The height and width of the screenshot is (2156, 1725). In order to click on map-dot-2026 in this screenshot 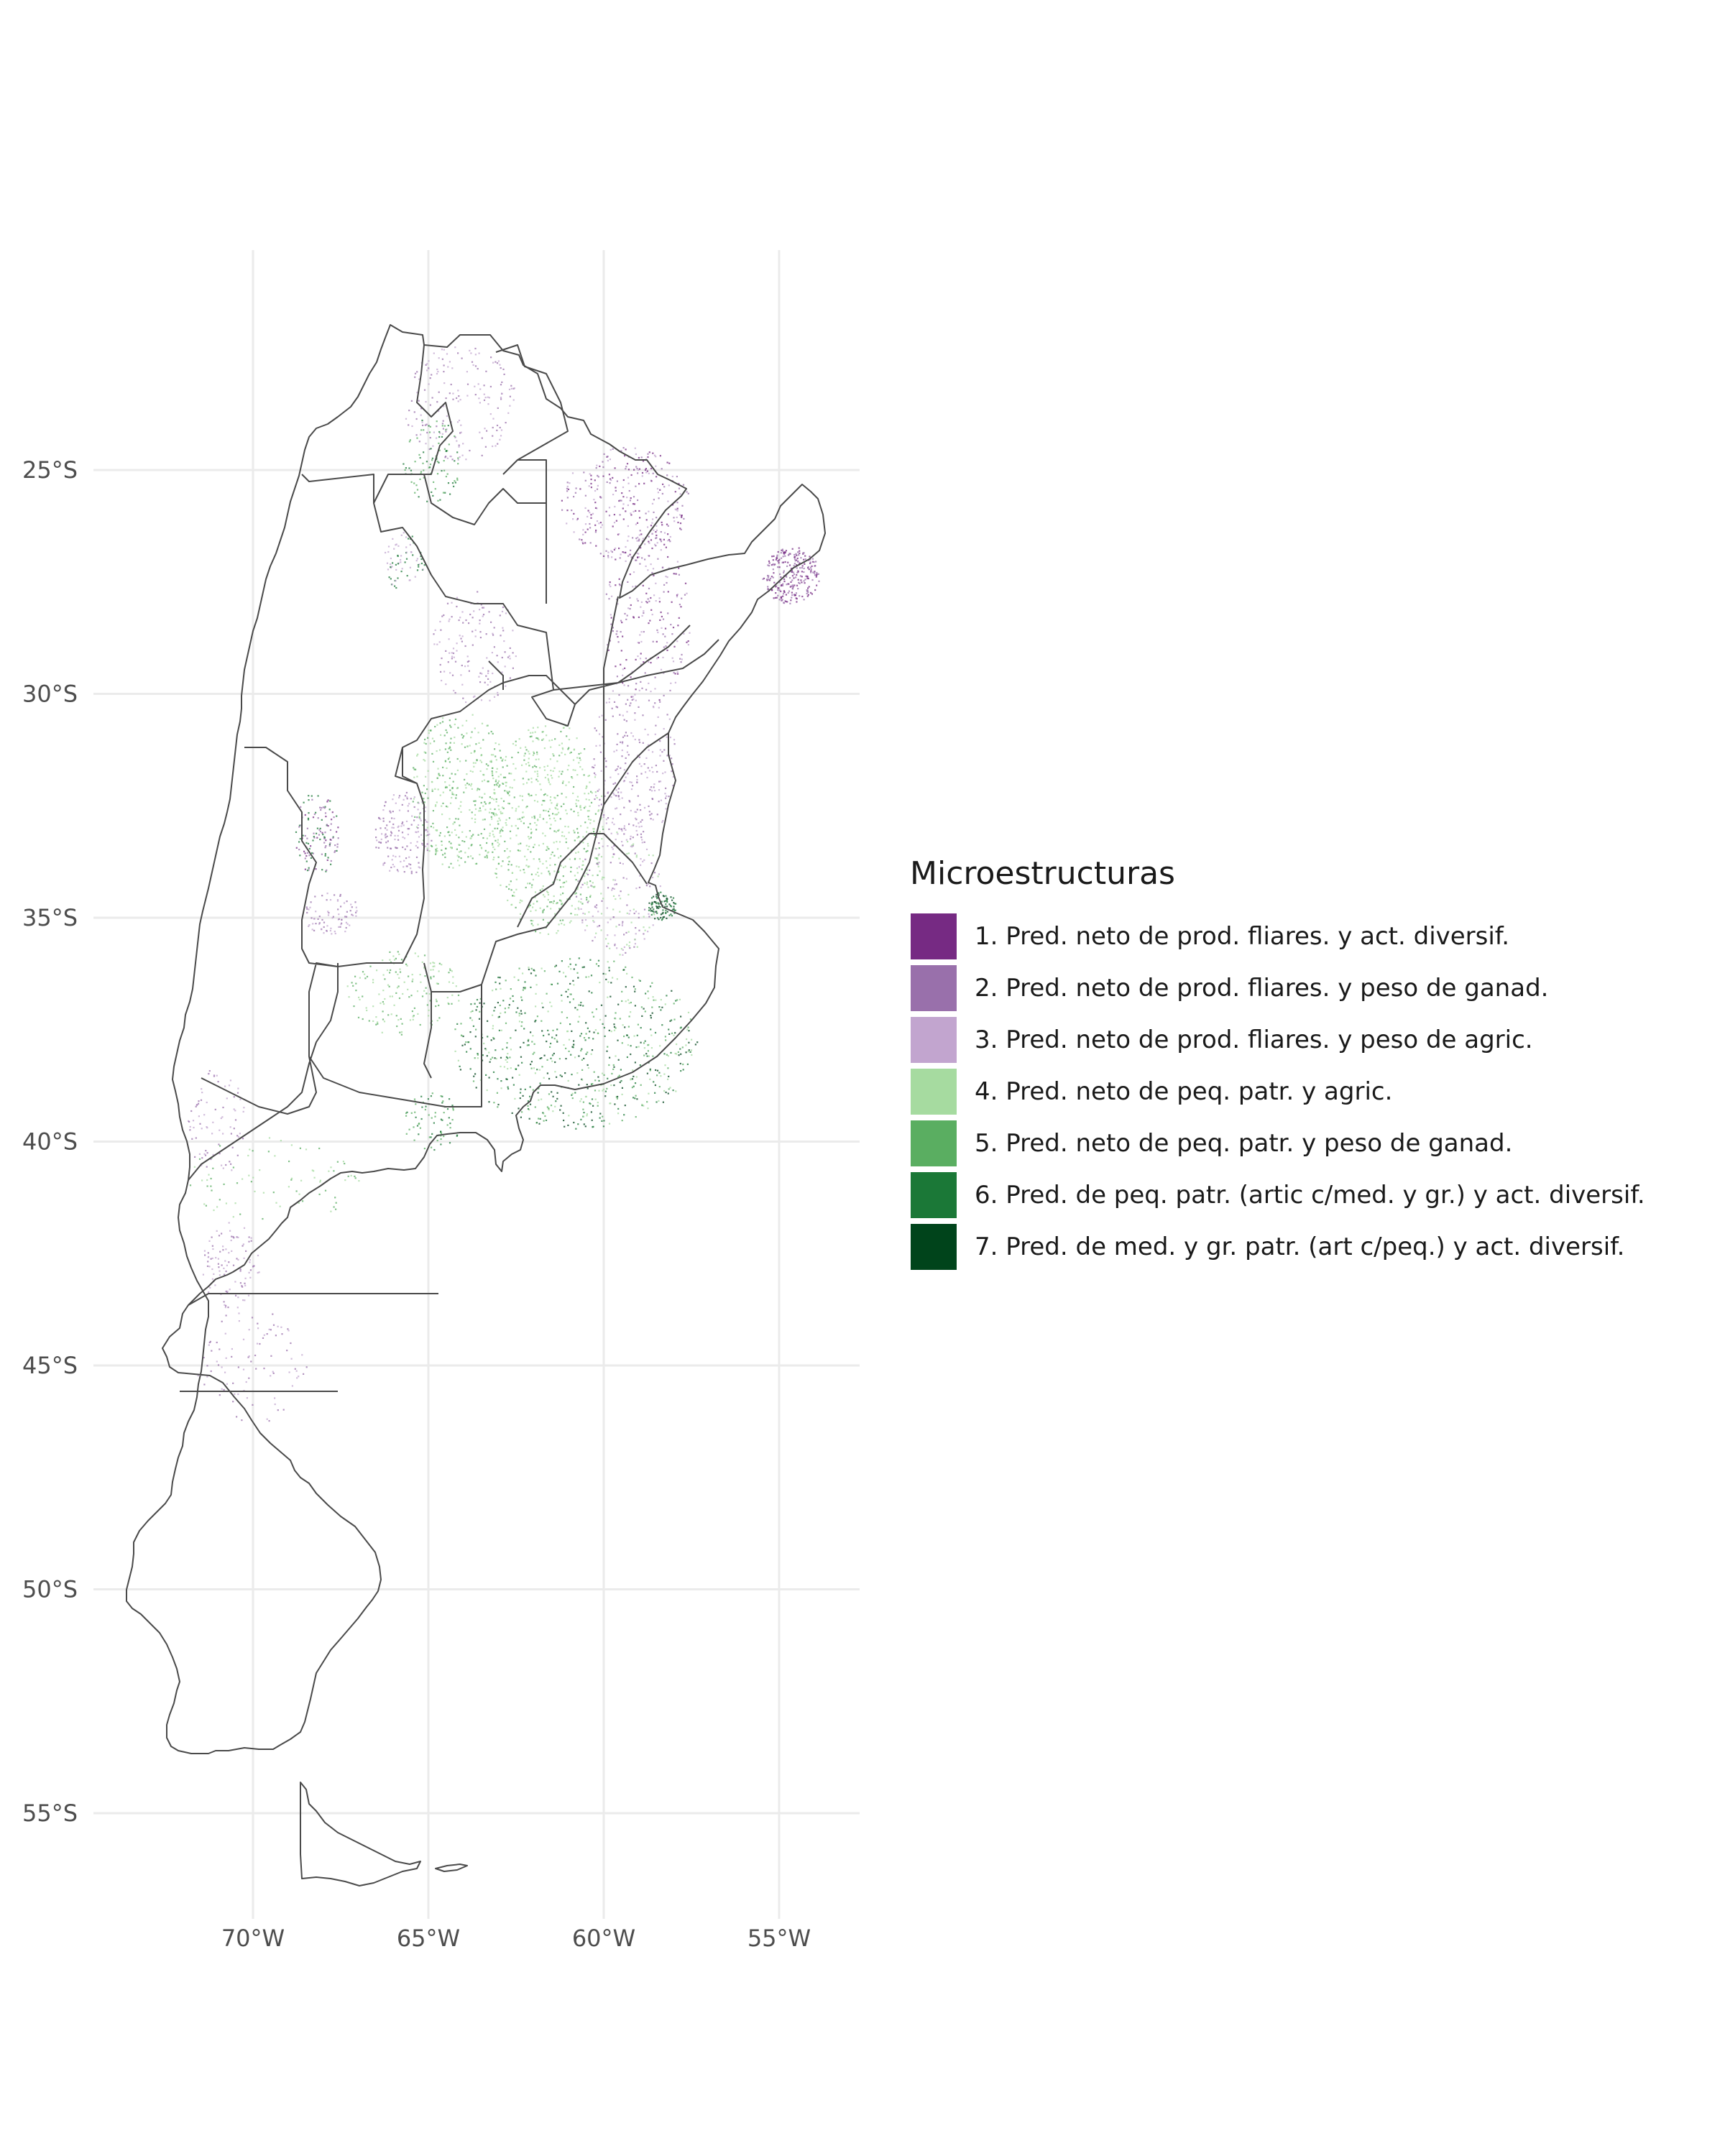, I will do `click(449, 747)`.